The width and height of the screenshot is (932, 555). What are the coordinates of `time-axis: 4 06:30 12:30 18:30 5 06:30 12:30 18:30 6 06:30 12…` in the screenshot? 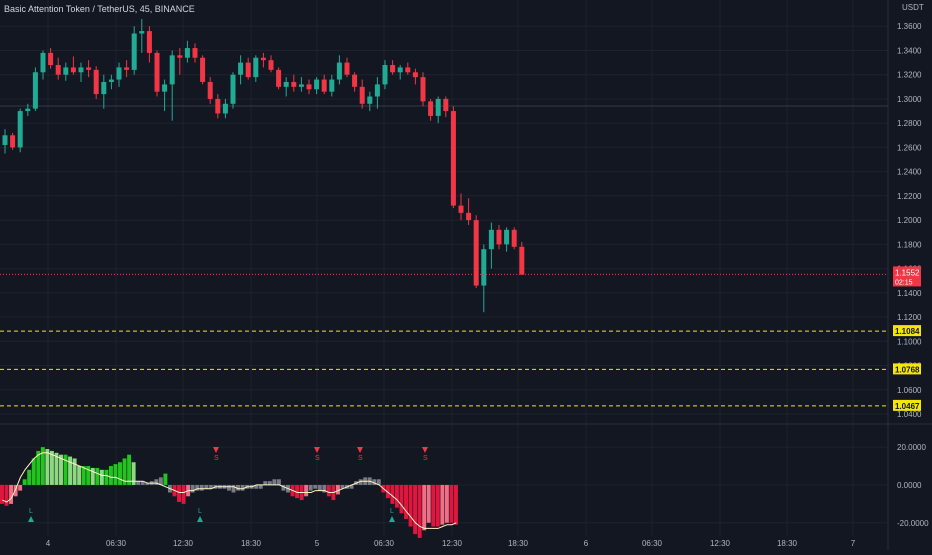 It's located at (451, 543).